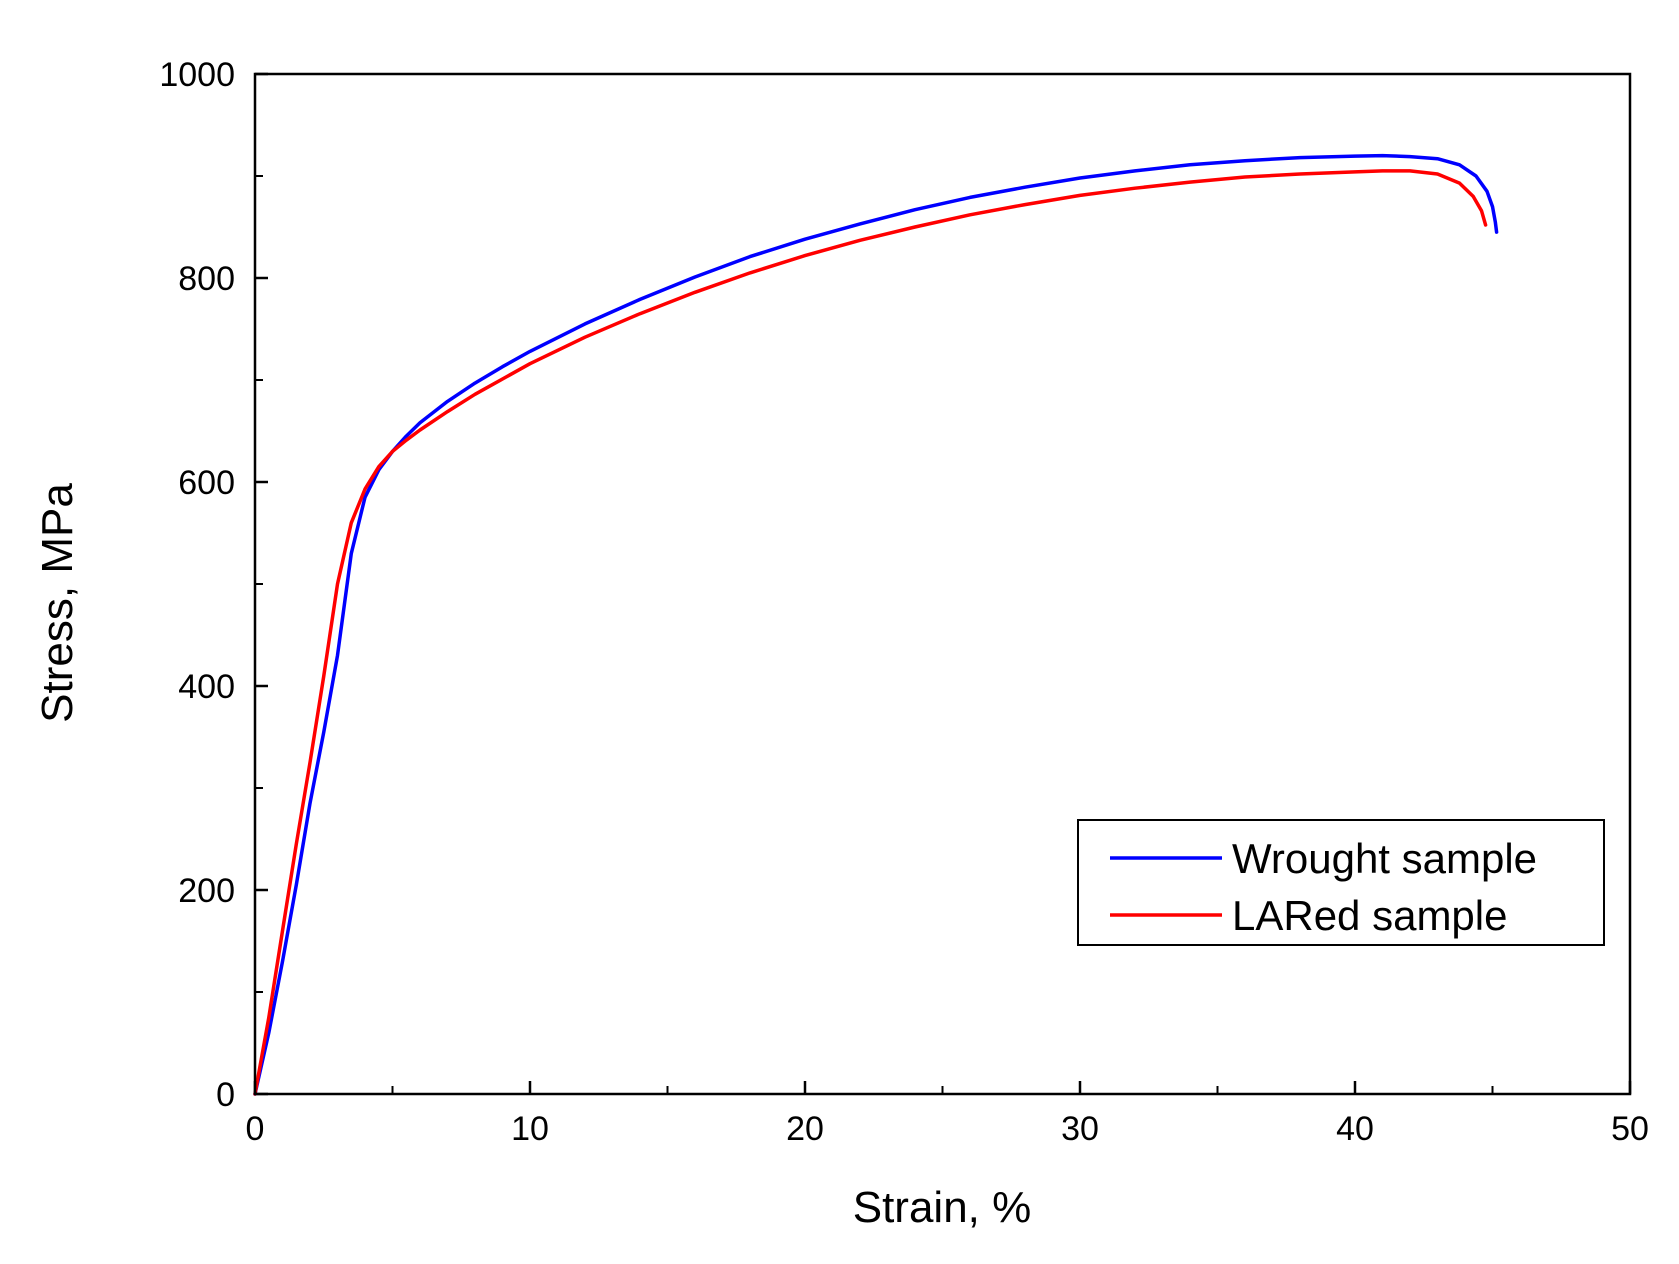 This screenshot has height=1264, width=1679. What do you see at coordinates (1369, 915) in the screenshot?
I see `legend-label-lared: LARed sample` at bounding box center [1369, 915].